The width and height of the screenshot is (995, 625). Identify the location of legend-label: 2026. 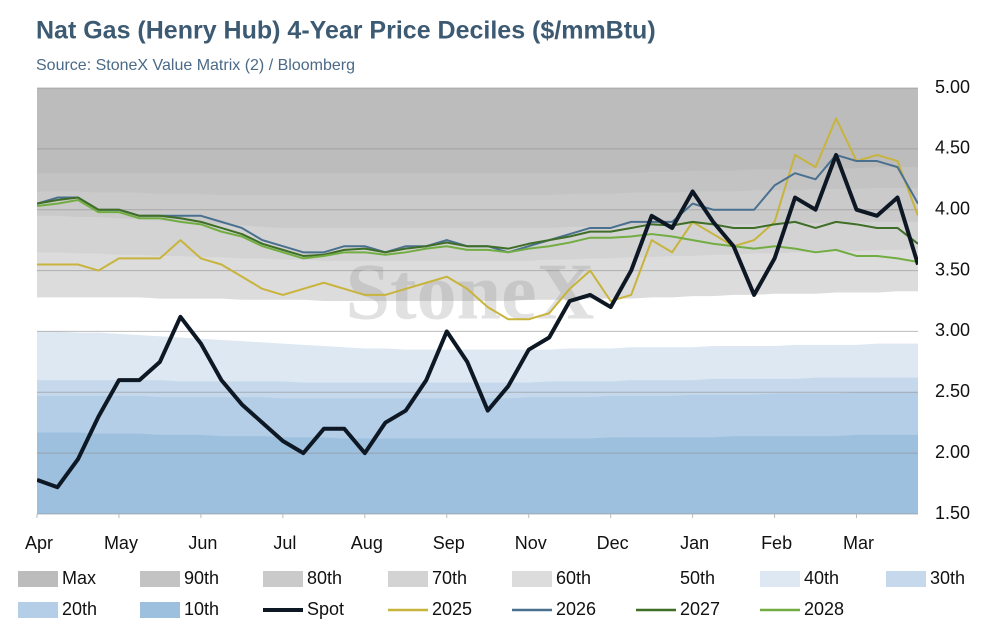
(576, 609).